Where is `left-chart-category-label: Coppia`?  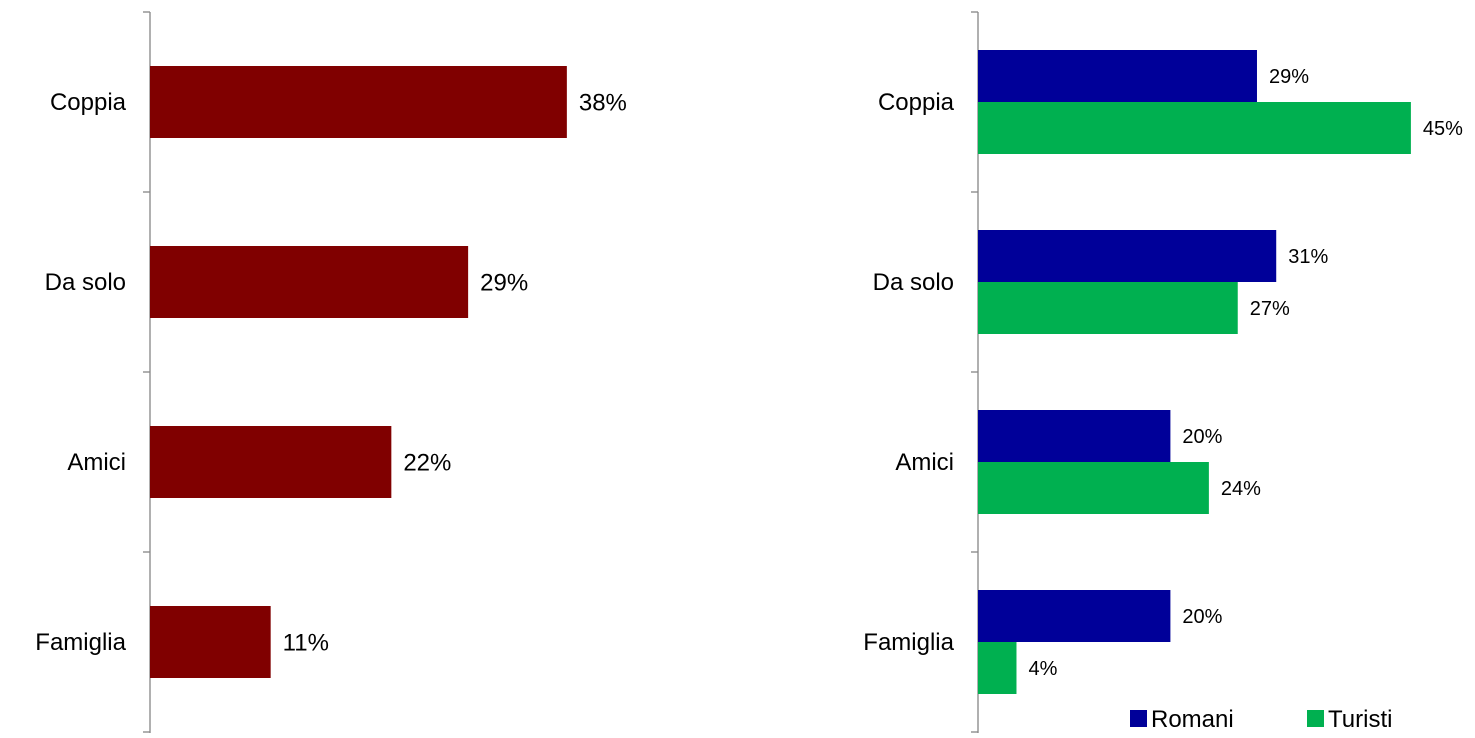 left-chart-category-label: Coppia is located at coordinates (88, 102).